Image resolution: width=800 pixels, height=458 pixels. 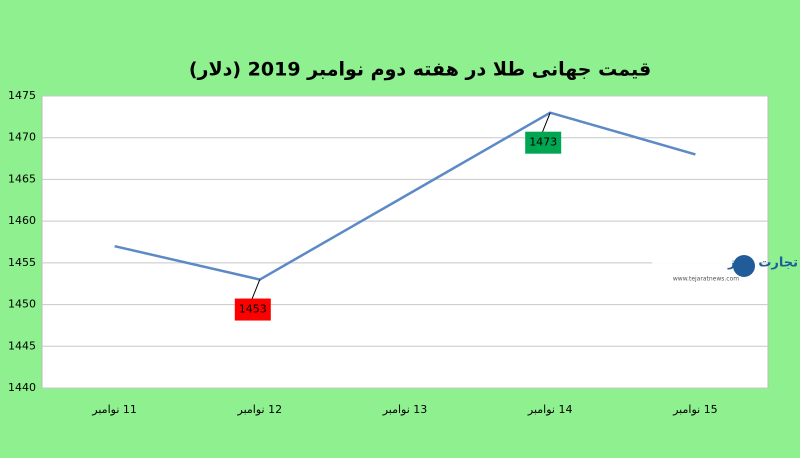 What do you see at coordinates (744, 266) in the screenshot?
I see `logo-icon` at bounding box center [744, 266].